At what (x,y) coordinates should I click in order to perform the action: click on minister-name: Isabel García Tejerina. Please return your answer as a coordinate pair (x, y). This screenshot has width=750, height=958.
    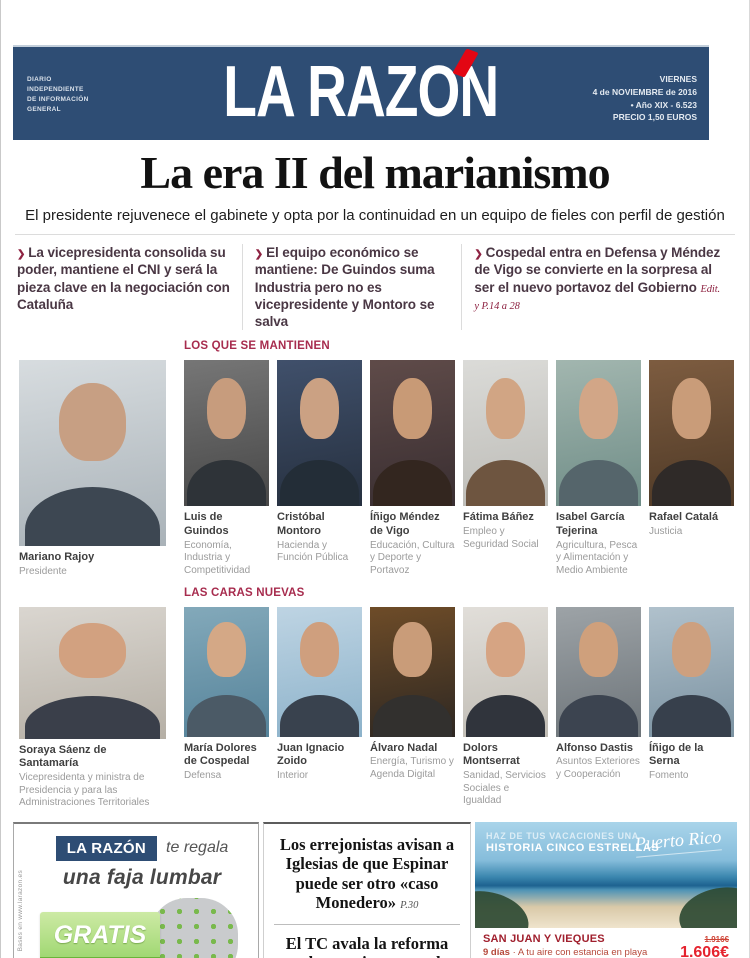
    Looking at the image, I should click on (590, 524).